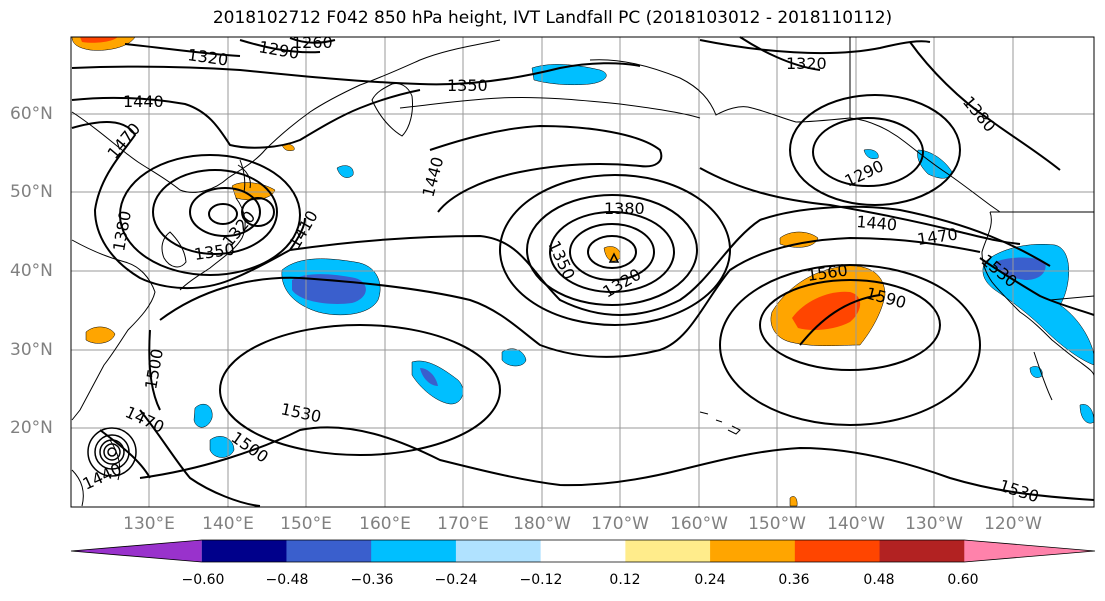 The image size is (1105, 601). What do you see at coordinates (31, 428) in the screenshot?
I see `lat-label: 20°N` at bounding box center [31, 428].